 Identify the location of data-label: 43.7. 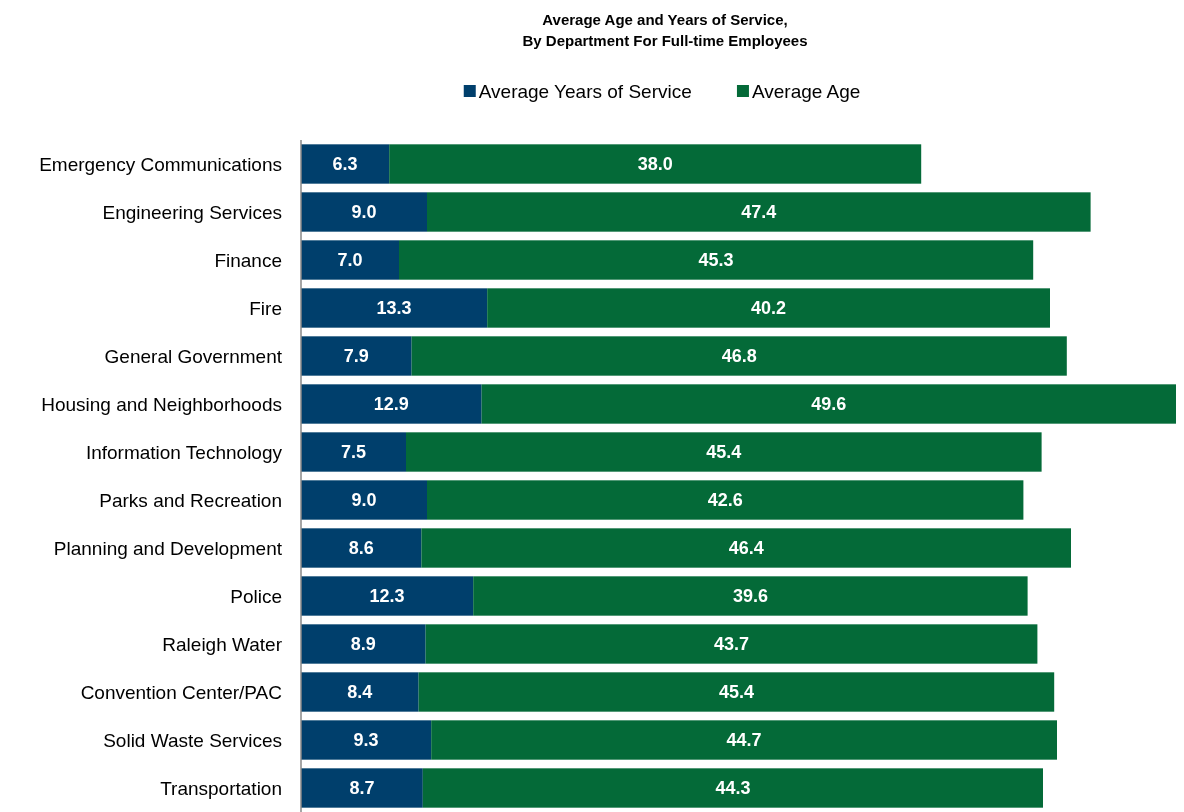
(731, 644).